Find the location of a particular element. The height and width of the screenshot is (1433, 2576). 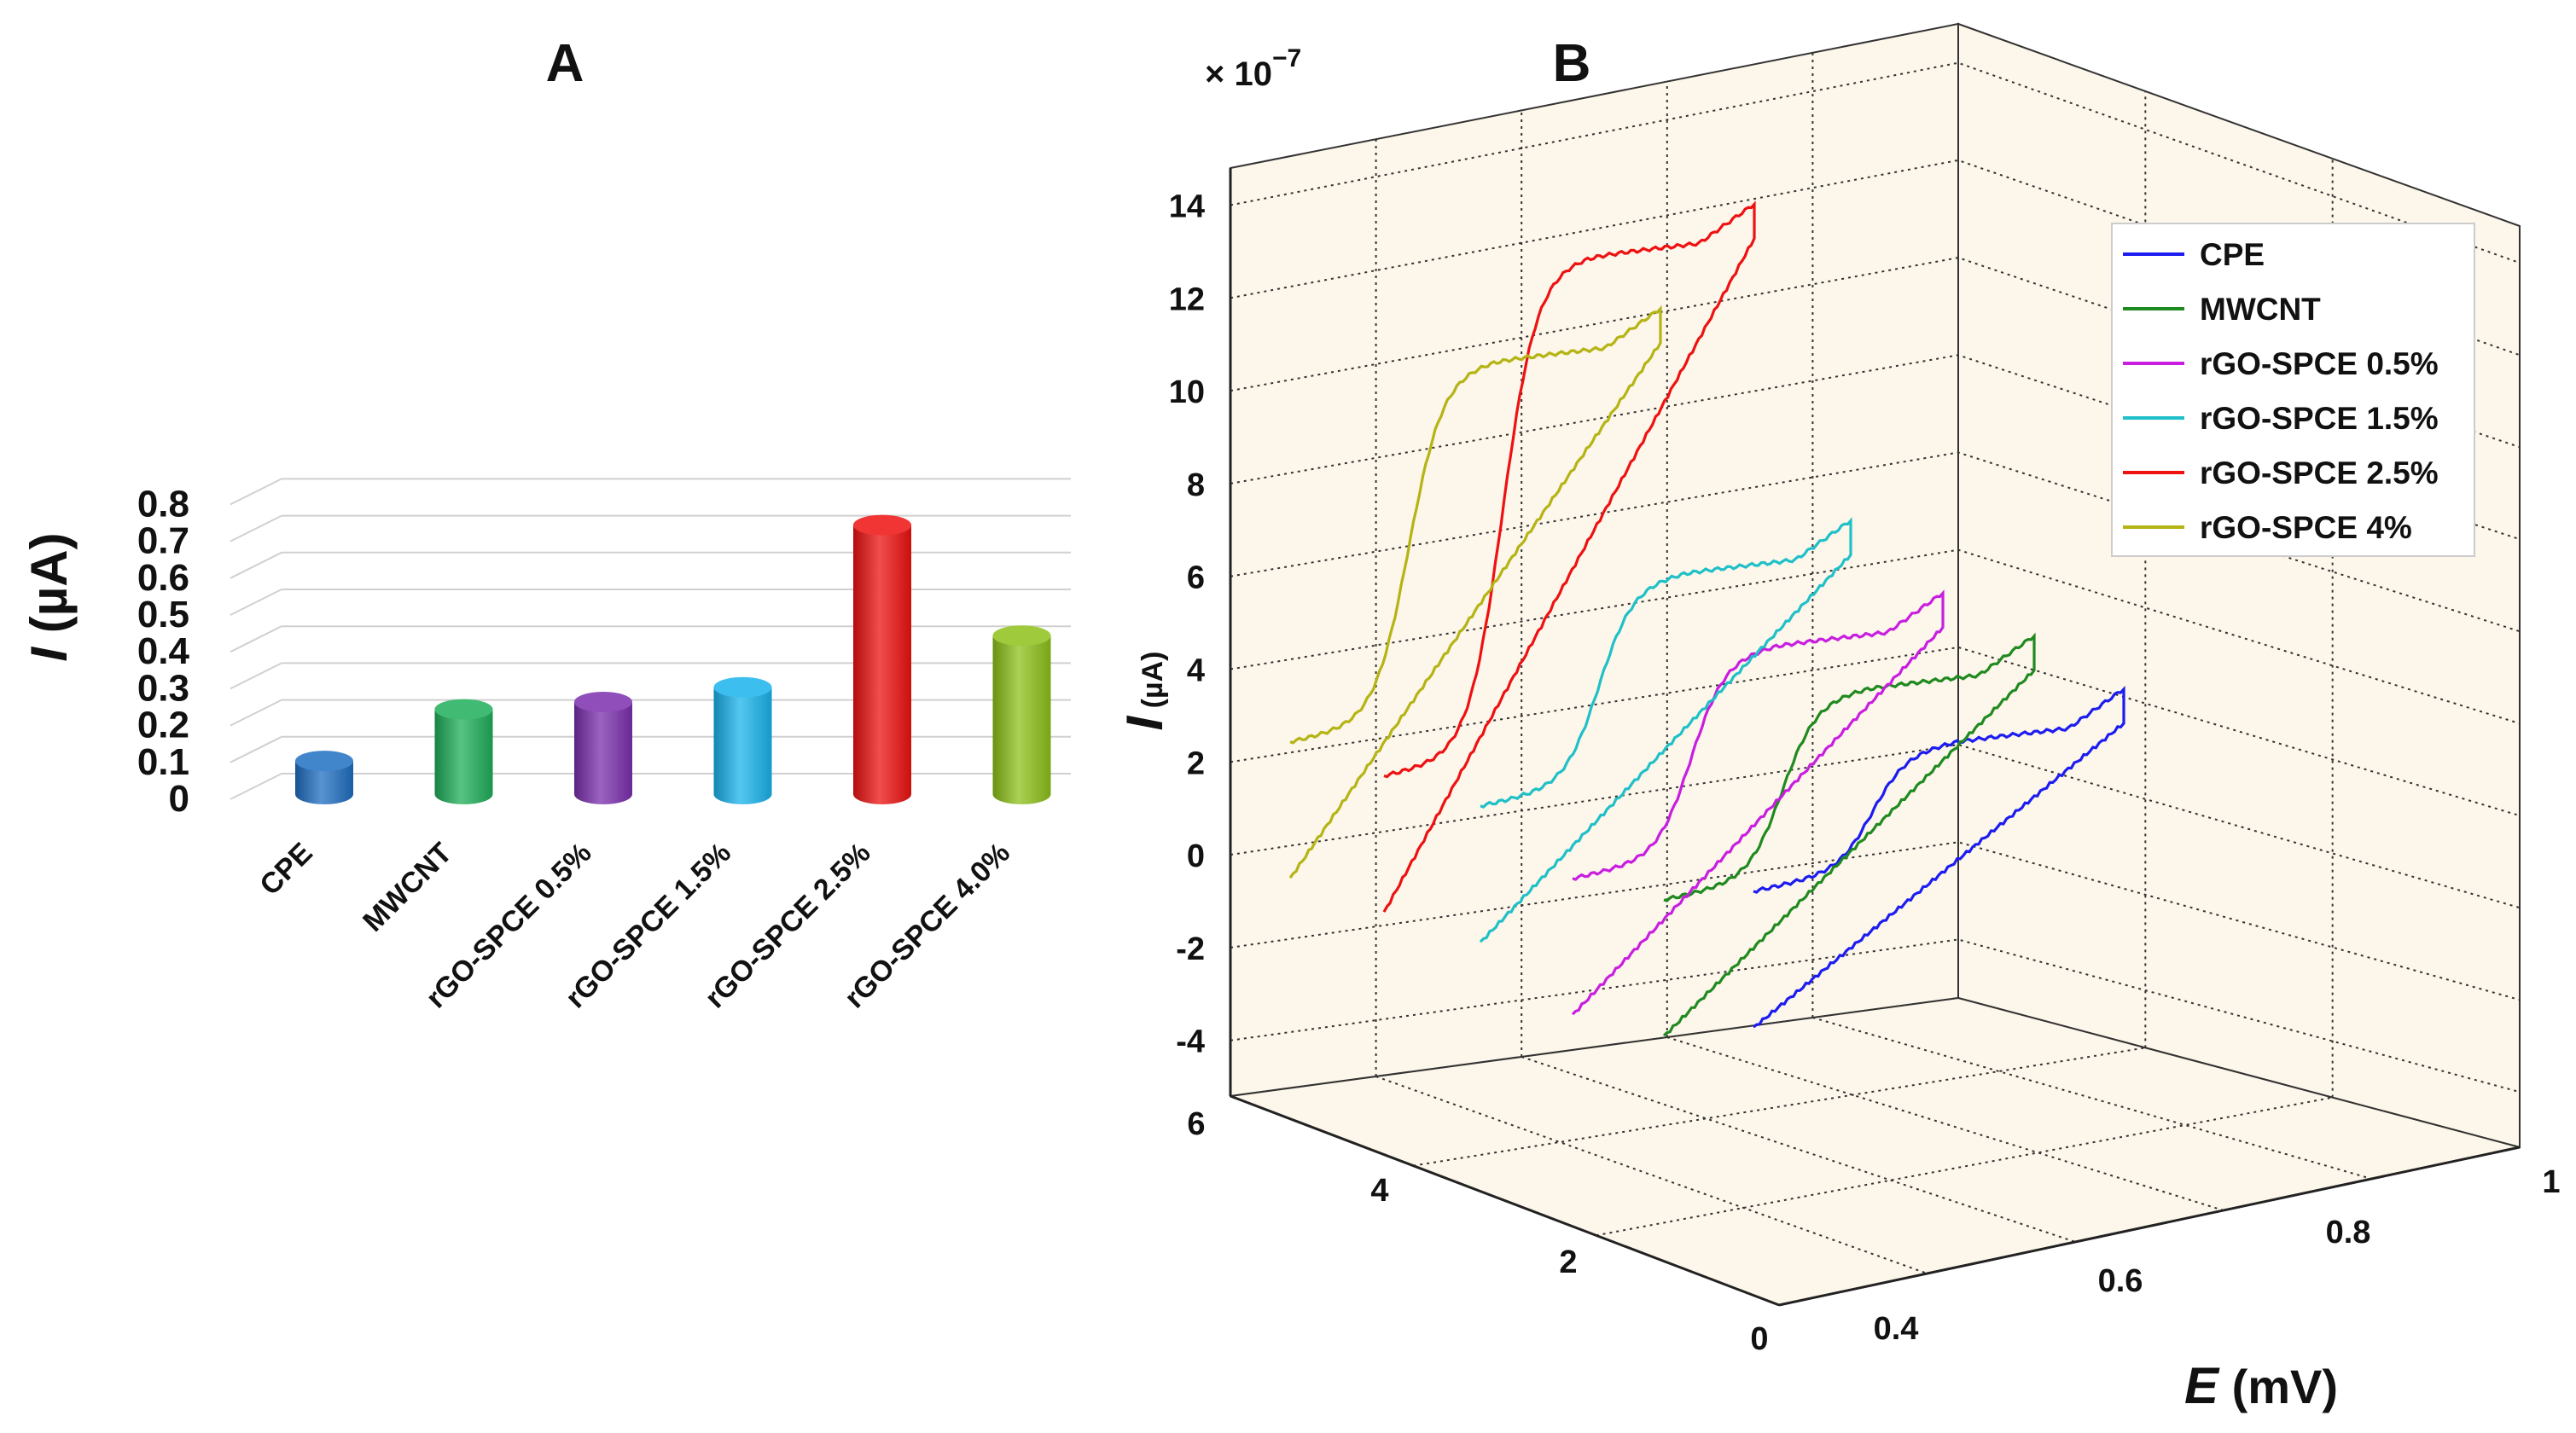

panel-a-y-tick-label: 0.4 is located at coordinates (163, 651).